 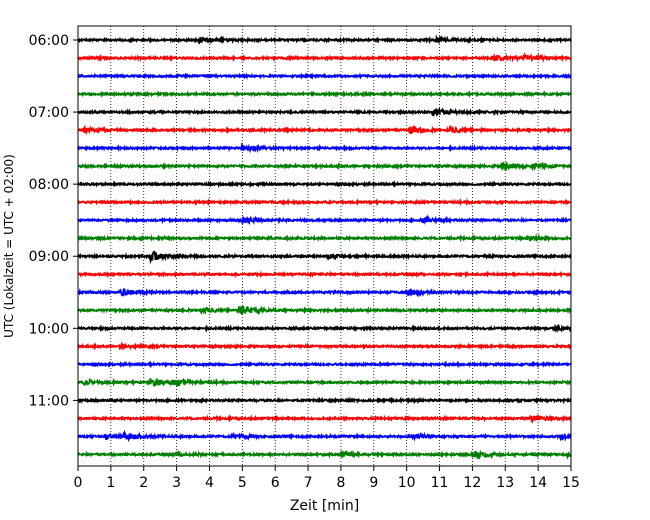 I want to click on x-tick-label: 15, so click(x=571, y=483).